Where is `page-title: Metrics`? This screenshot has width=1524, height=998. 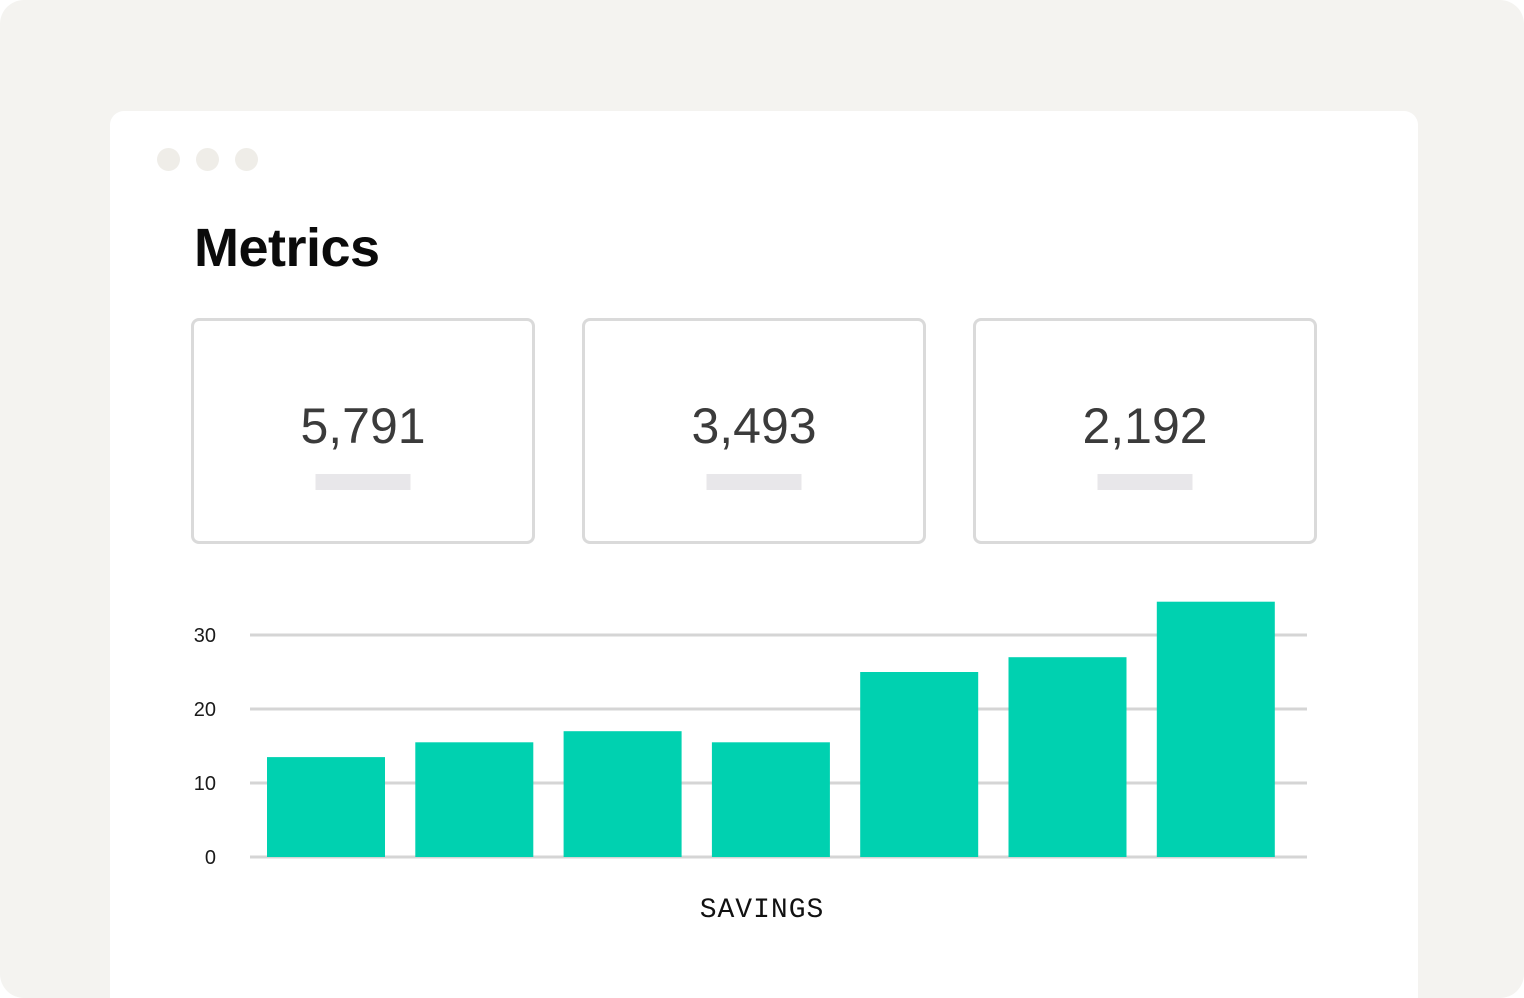 page-title: Metrics is located at coordinates (287, 248).